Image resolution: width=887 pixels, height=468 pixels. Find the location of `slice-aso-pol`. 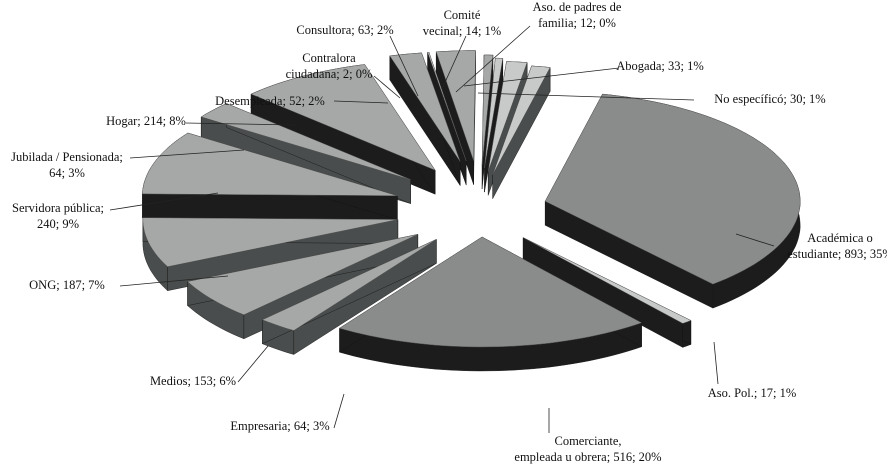

slice-aso-pol is located at coordinates (607, 292).